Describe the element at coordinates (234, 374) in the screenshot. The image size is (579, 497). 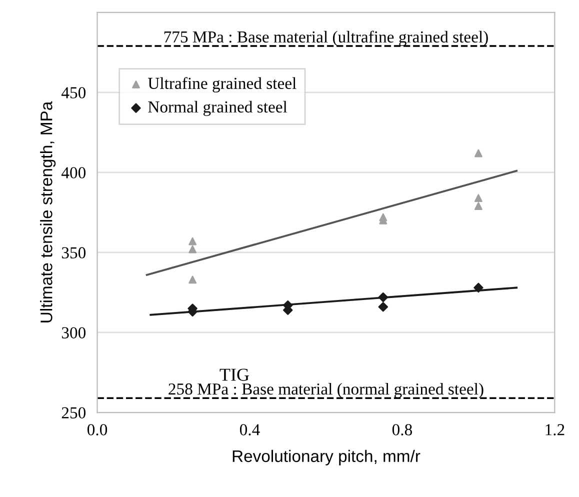
I see `annotation: TIG` at that location.